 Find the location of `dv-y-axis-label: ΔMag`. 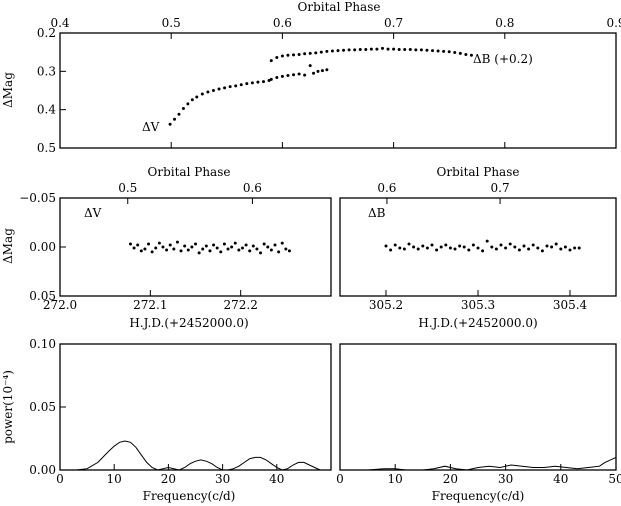

dv-y-axis-label: ΔMag is located at coordinates (8, 246).